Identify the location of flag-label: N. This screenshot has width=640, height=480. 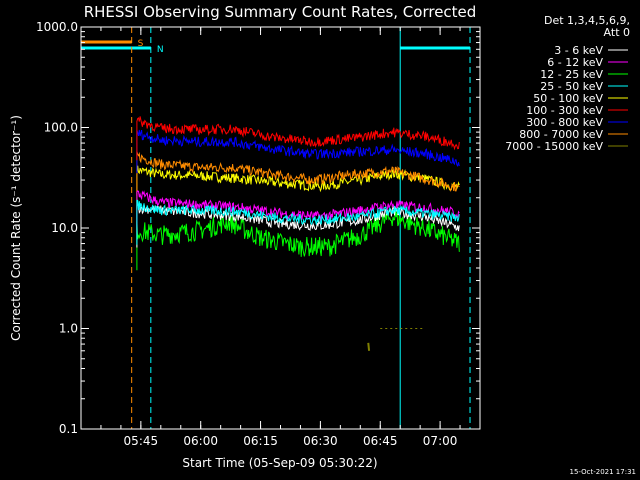
(160, 50).